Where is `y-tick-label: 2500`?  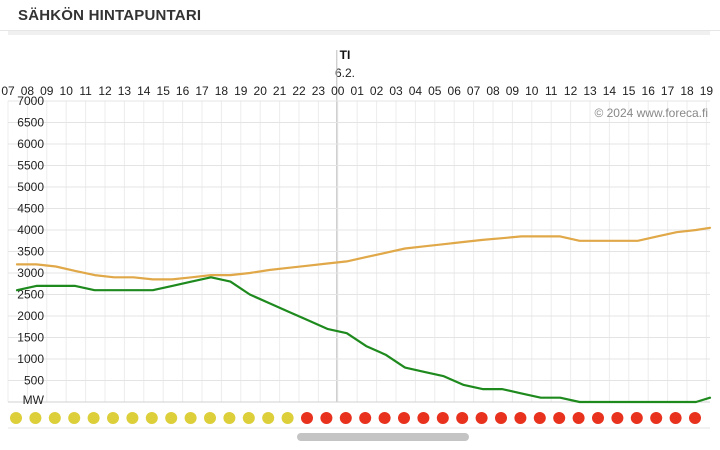 y-tick-label: 2500 is located at coordinates (30, 295).